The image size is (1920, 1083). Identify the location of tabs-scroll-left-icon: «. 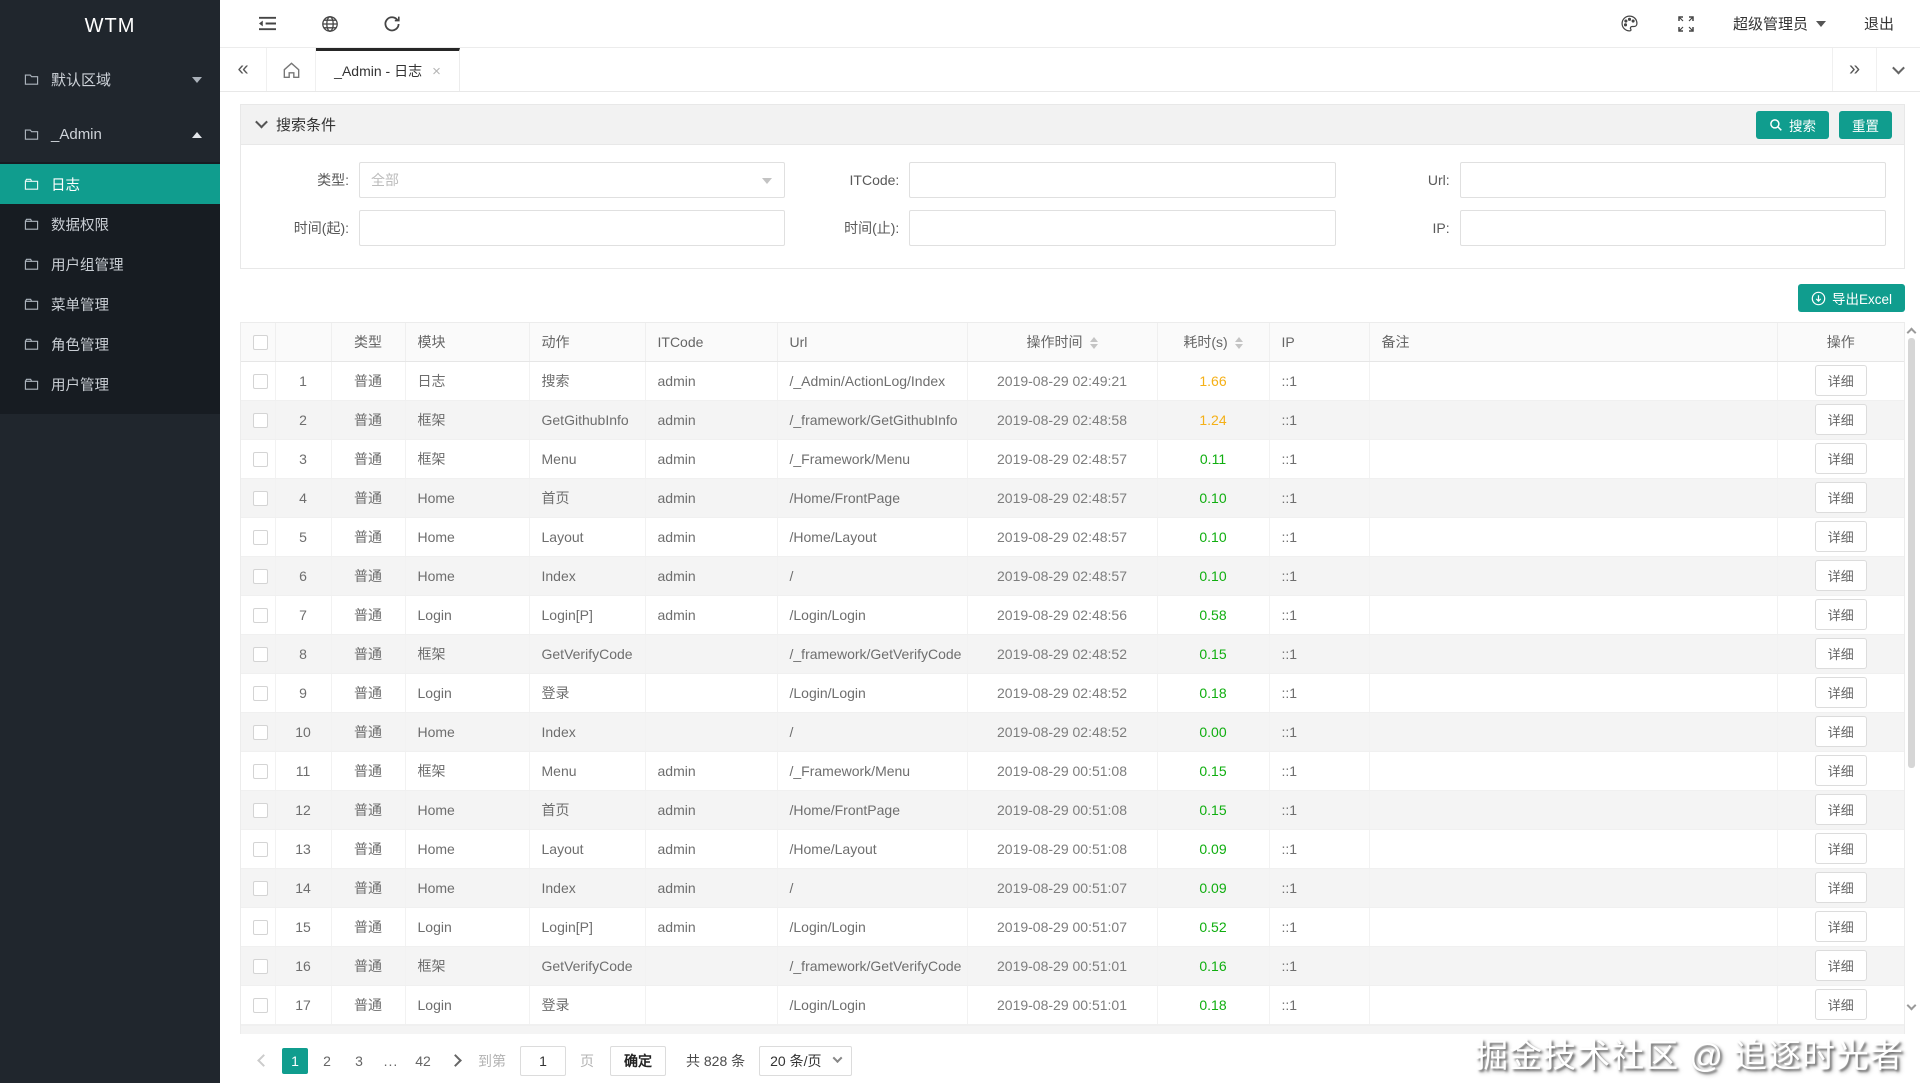
(243, 69).